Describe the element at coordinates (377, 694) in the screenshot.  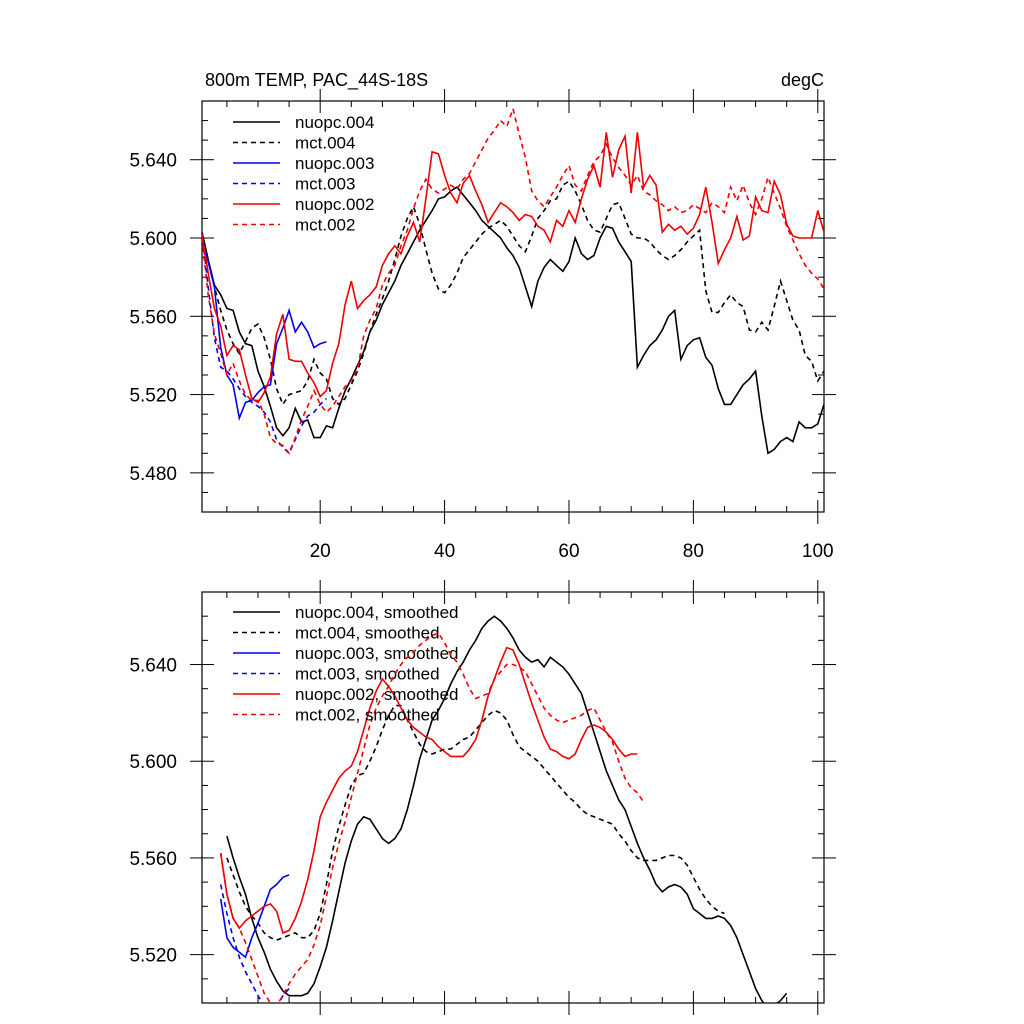
I see `legend-label: nuopc.002, smoothed` at that location.